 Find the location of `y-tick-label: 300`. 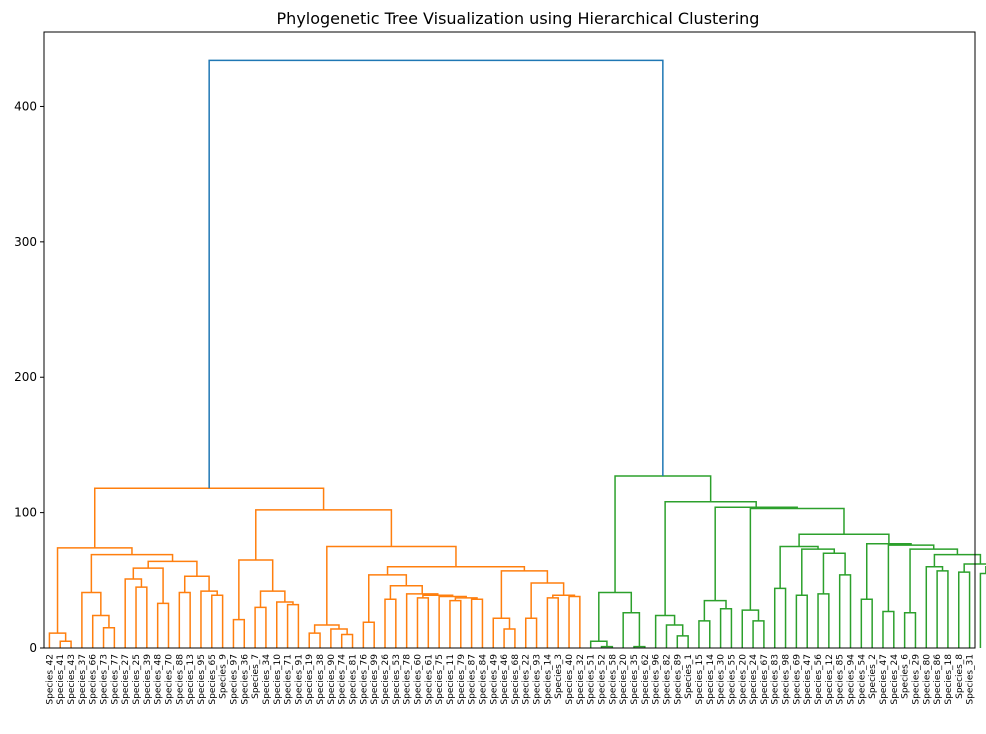

y-tick-label: 300 is located at coordinates (25, 242).